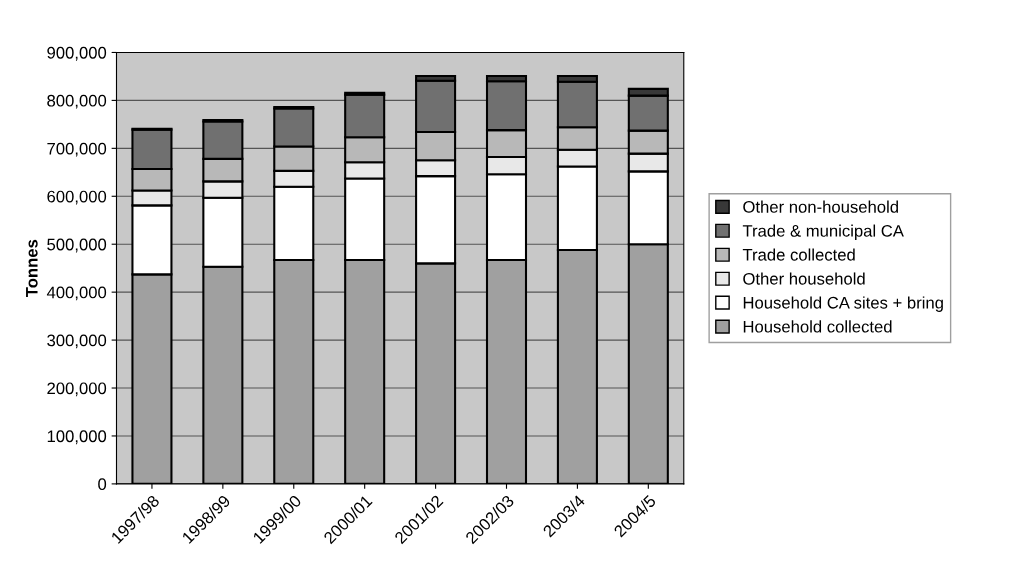 Image resolution: width=1013 pixels, height=583 pixels. I want to click on y-tick-label: 600,000, so click(77, 197).